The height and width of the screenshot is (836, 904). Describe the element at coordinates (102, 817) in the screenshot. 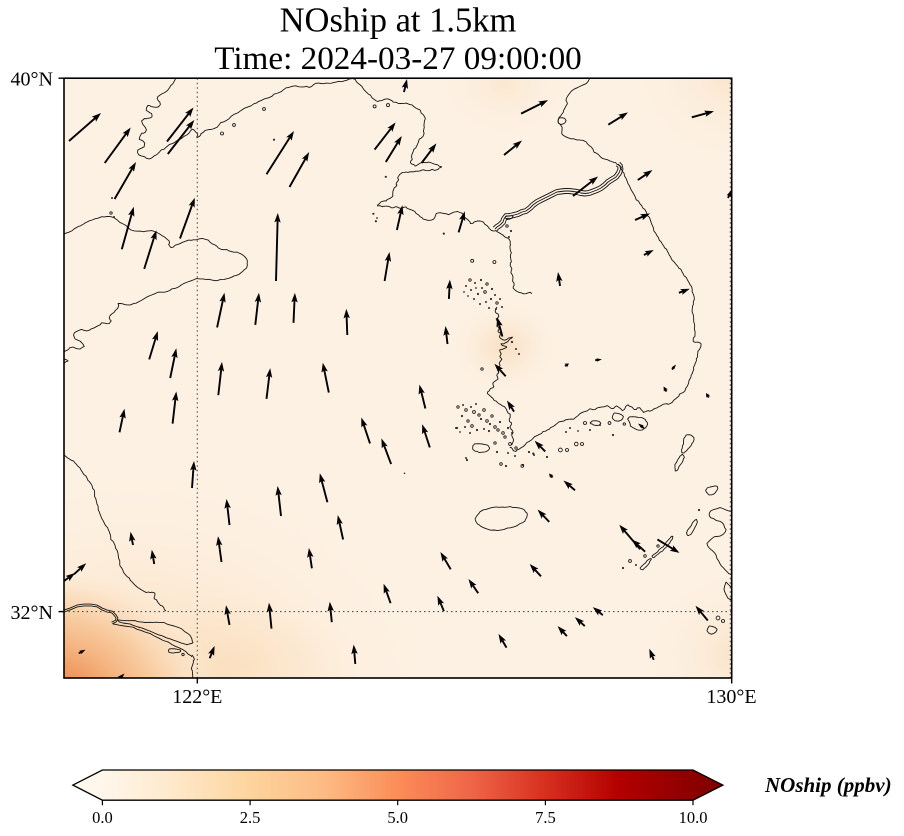

I see `svg-text: 0.0` at that location.